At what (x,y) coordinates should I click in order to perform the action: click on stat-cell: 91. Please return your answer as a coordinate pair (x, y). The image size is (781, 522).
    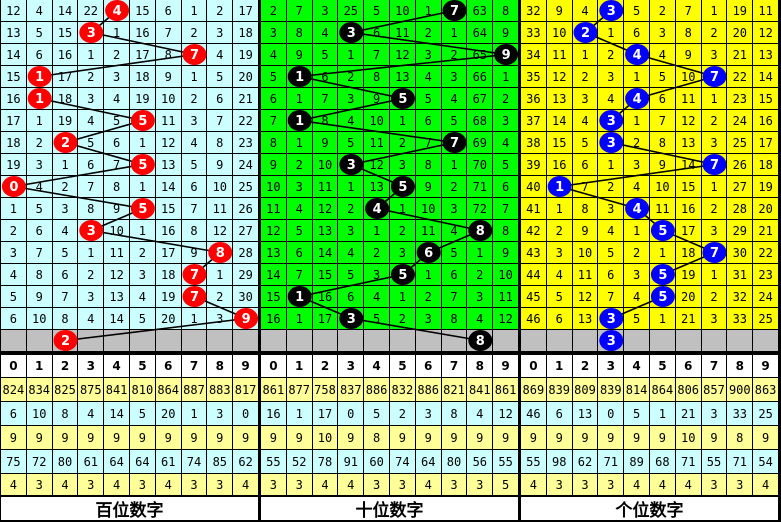
    Looking at the image, I should click on (351, 461).